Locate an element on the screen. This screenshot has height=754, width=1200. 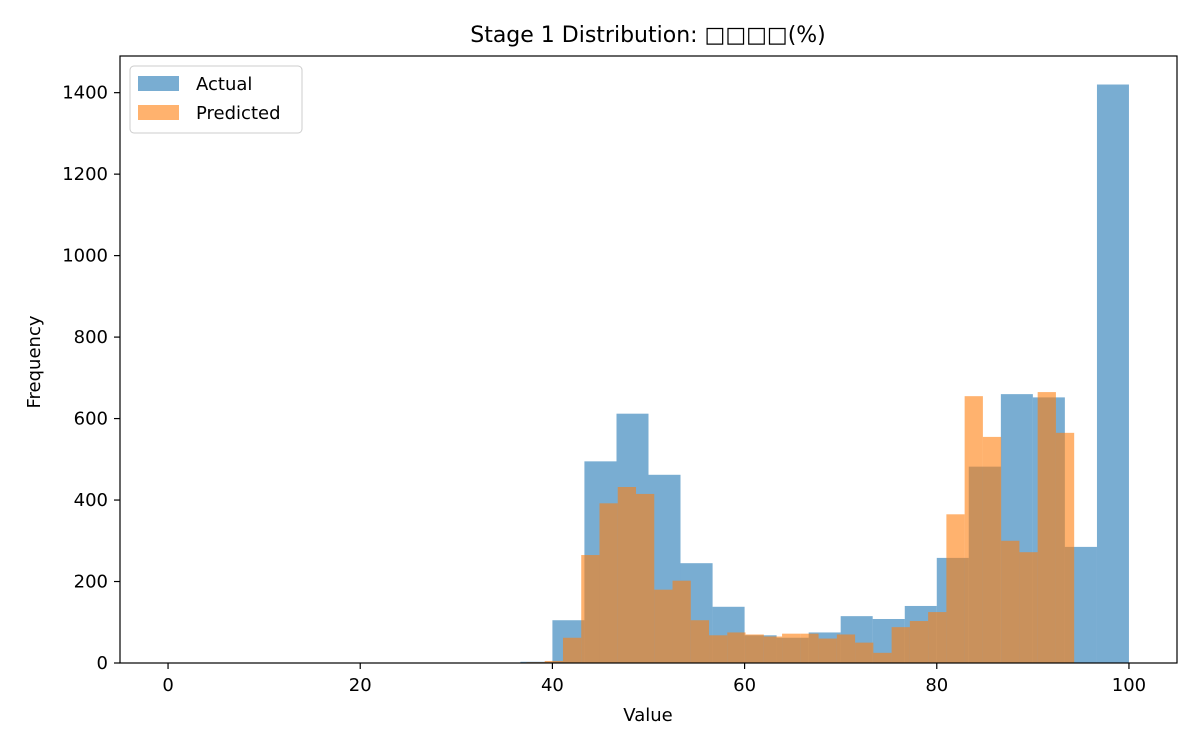
legend-swatch-actual is located at coordinates (158, 83).